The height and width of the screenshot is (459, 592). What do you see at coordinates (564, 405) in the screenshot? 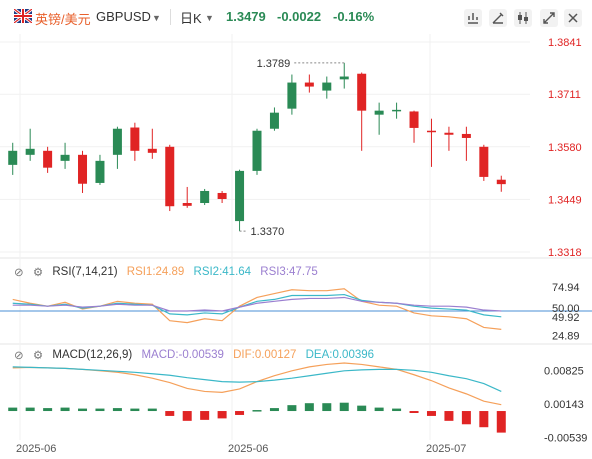
I see `macd-axis-label: 0.00143` at bounding box center [564, 405].